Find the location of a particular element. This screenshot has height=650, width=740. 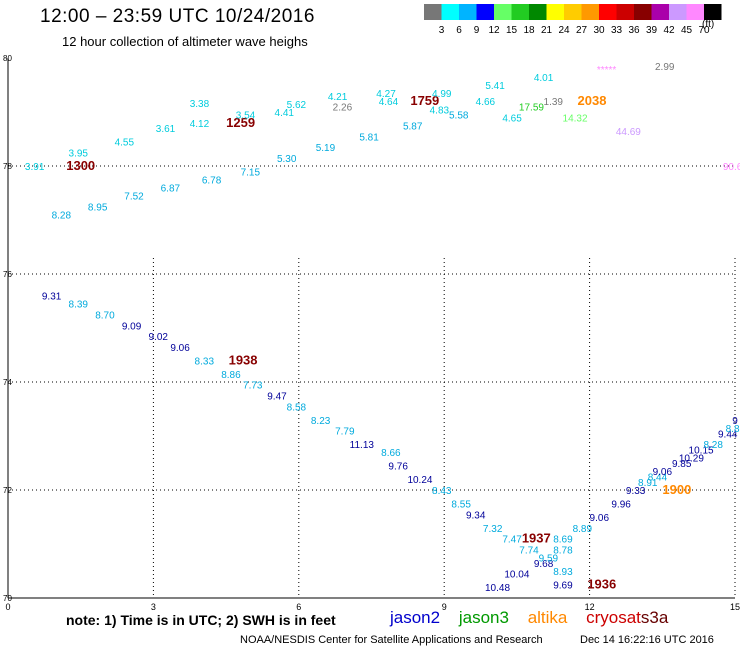

swh-value-label: 11.13 is located at coordinates (362, 445).